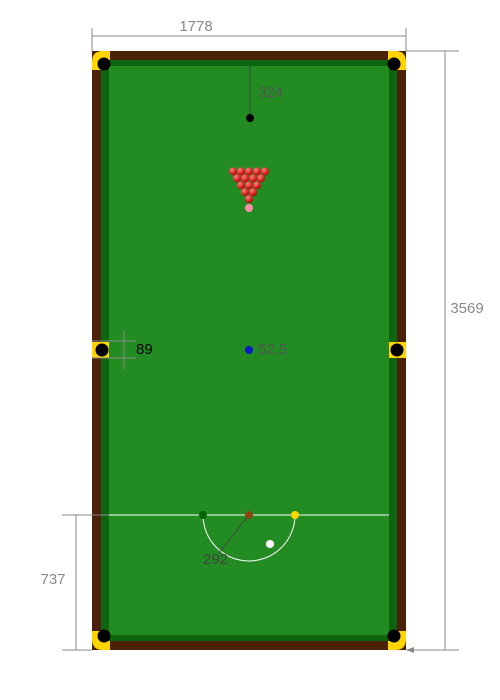 The height and width of the screenshot is (700, 500). I want to click on black-spot-label: 324, so click(270, 92).